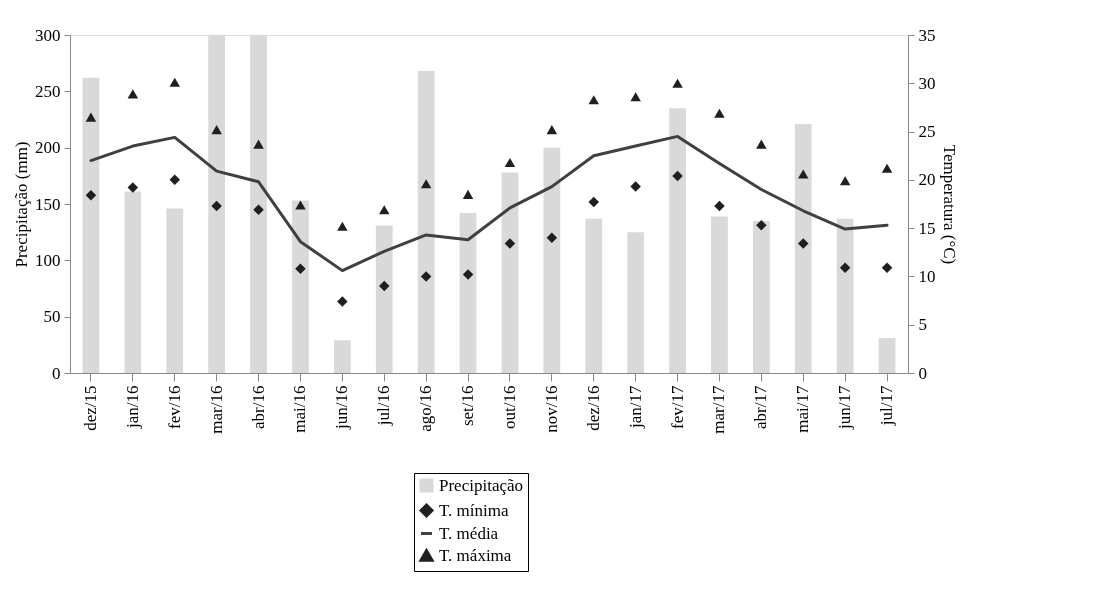  Describe the element at coordinates (258, 407) in the screenshot. I see `x-tick-label: abr/16` at that location.